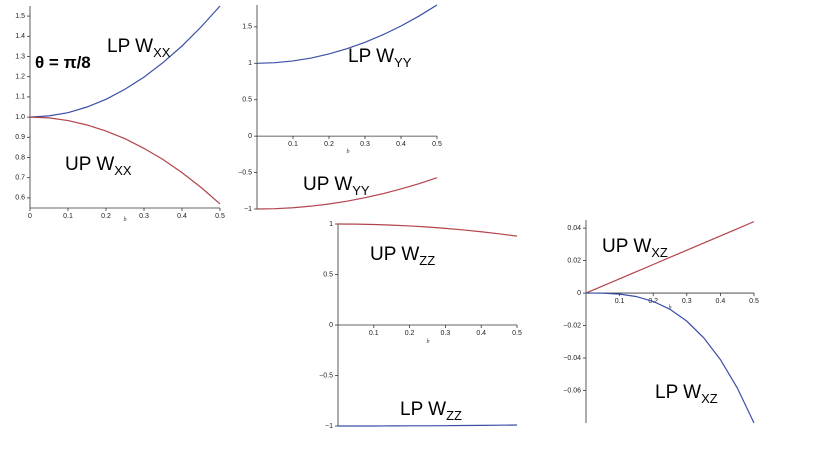 This screenshot has height=460, width=817. Describe the element at coordinates (20, 198) in the screenshot. I see `y-tick-label: 0.6` at that location.